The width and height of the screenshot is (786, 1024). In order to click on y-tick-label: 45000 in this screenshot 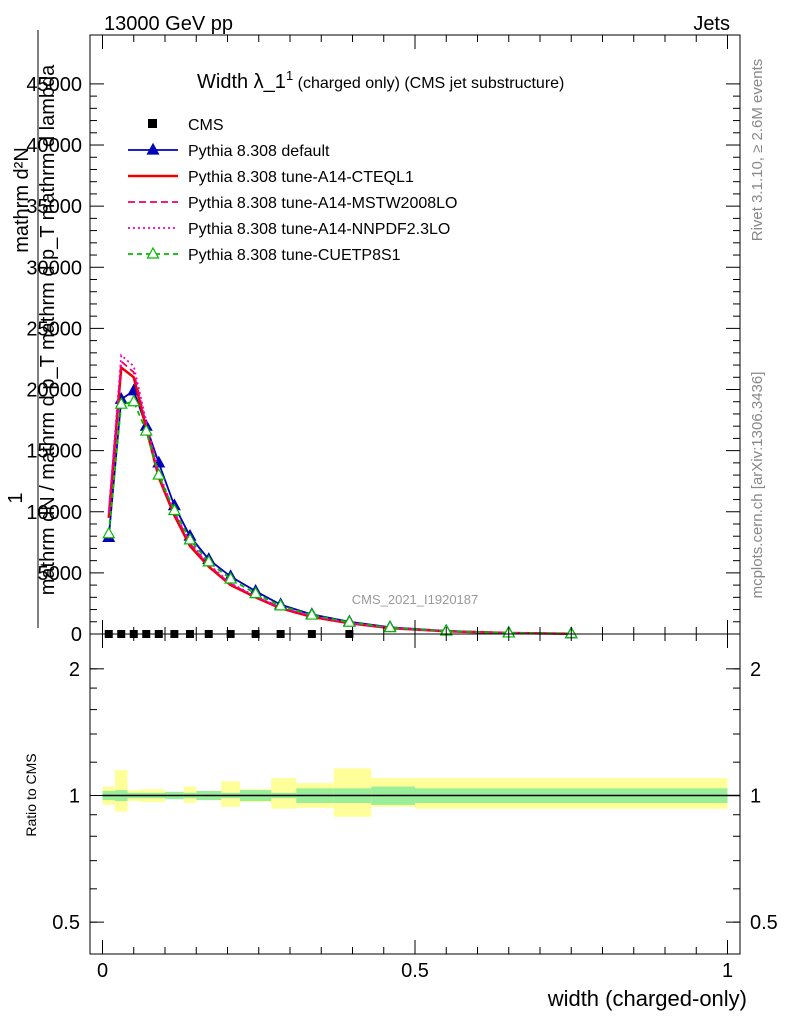, I will do `click(54, 85)`.